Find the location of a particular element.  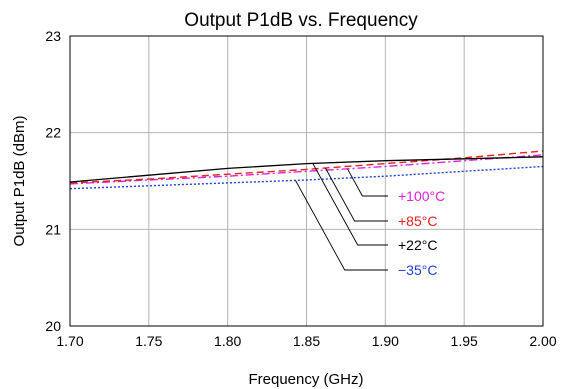

series-line-100-c is located at coordinates (306, 169).